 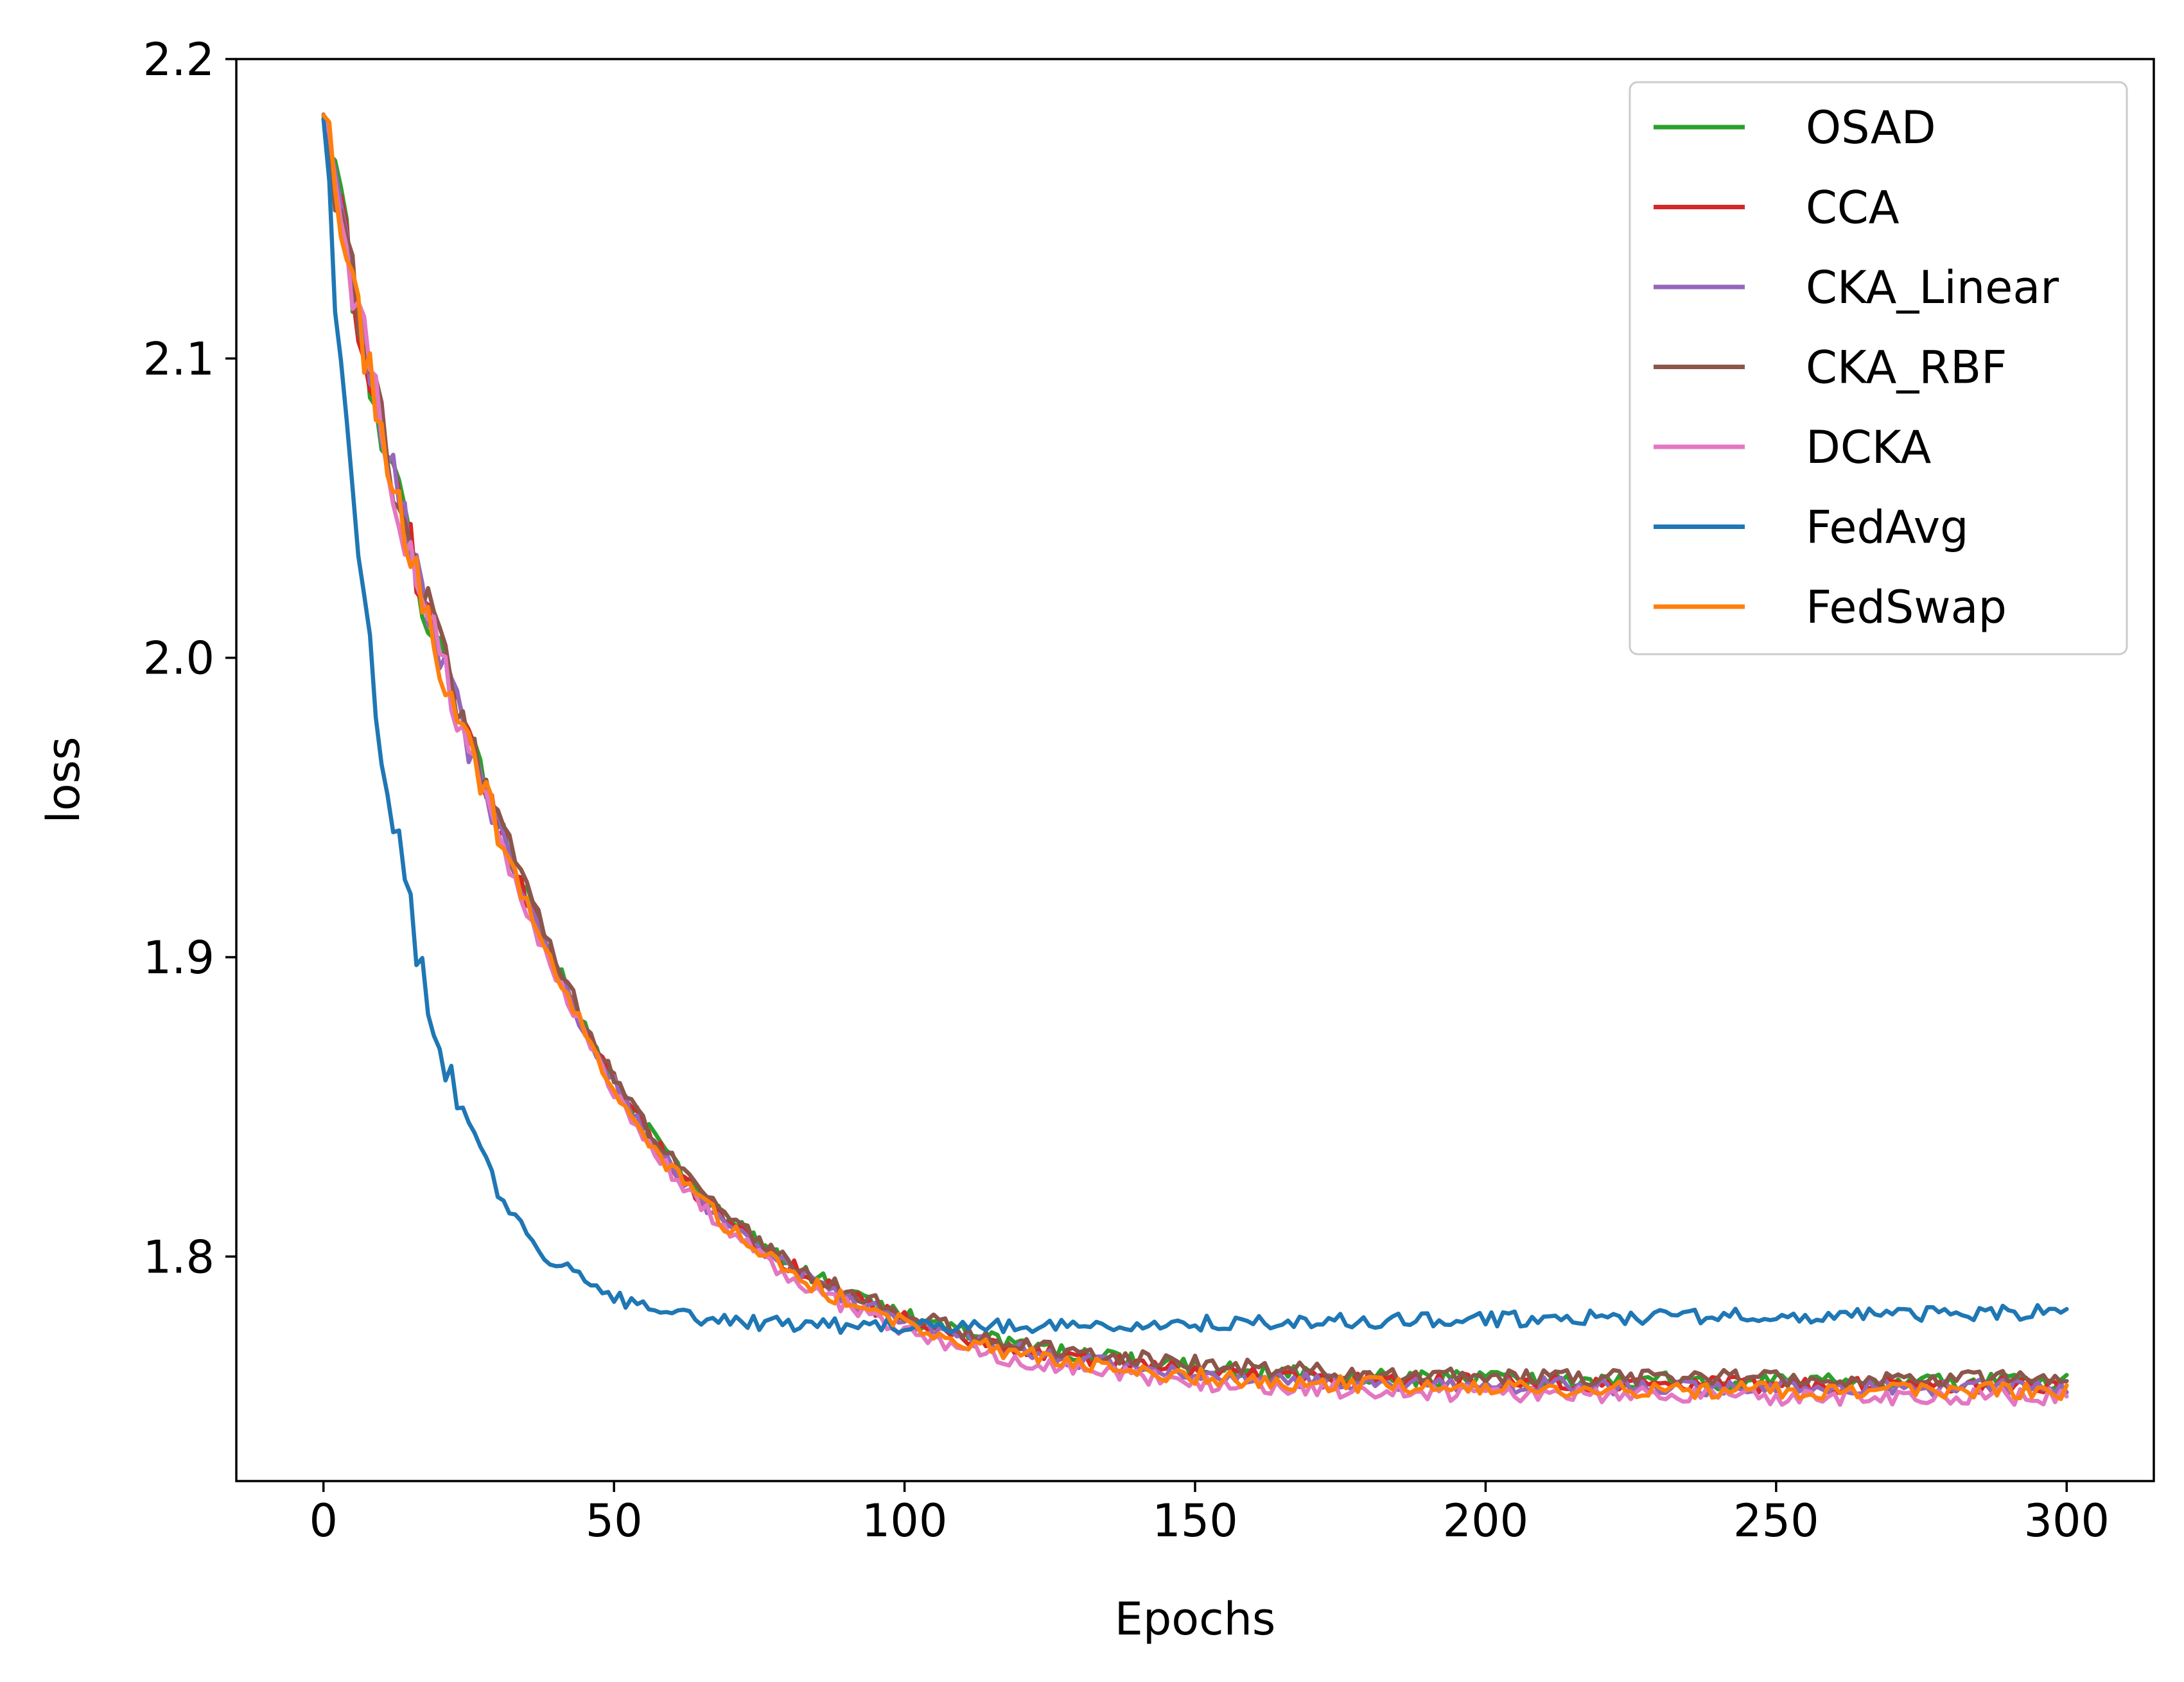 What do you see at coordinates (1195, 1619) in the screenshot?
I see `x-axis-label: Epochs` at bounding box center [1195, 1619].